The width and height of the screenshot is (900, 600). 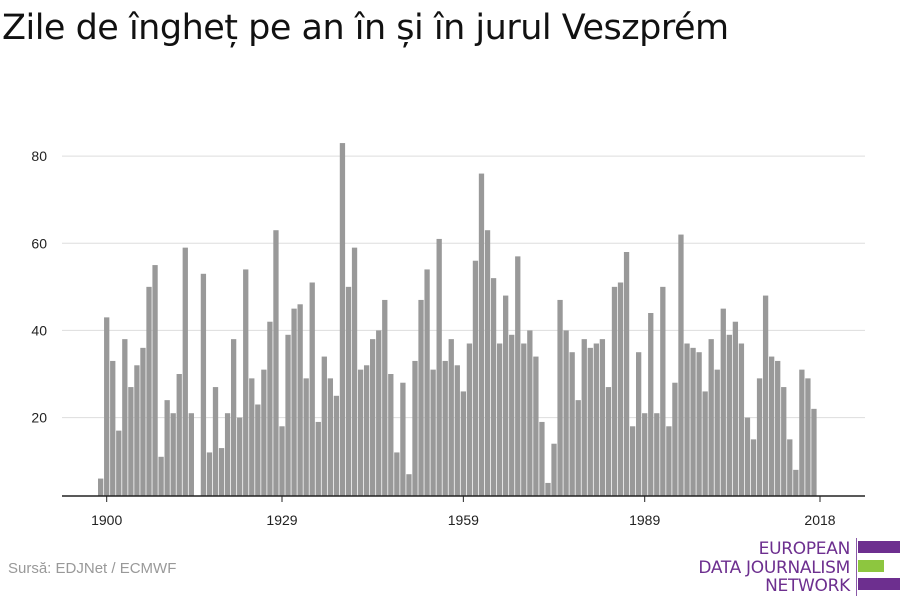 I want to click on bar-1938, so click(x=336, y=445).